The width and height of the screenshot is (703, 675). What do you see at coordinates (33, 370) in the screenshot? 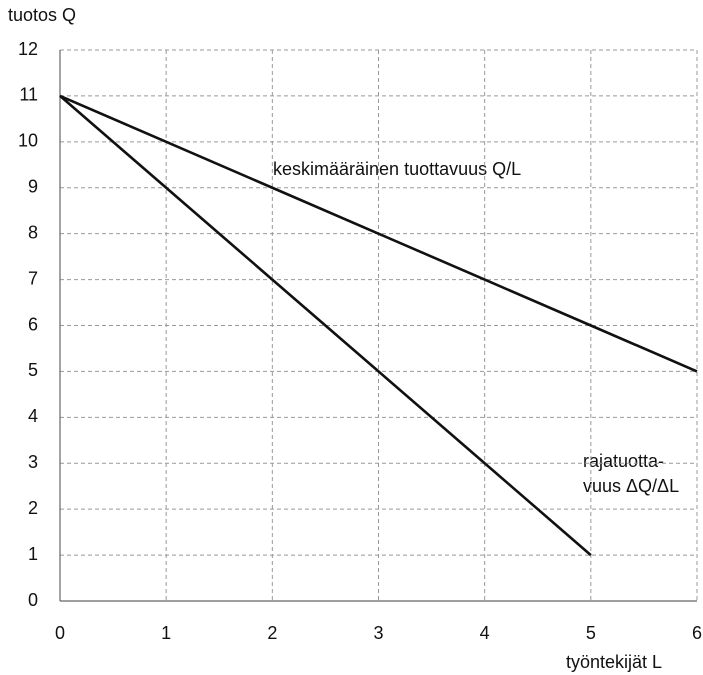
I see `y-tick-label: 5` at bounding box center [33, 370].